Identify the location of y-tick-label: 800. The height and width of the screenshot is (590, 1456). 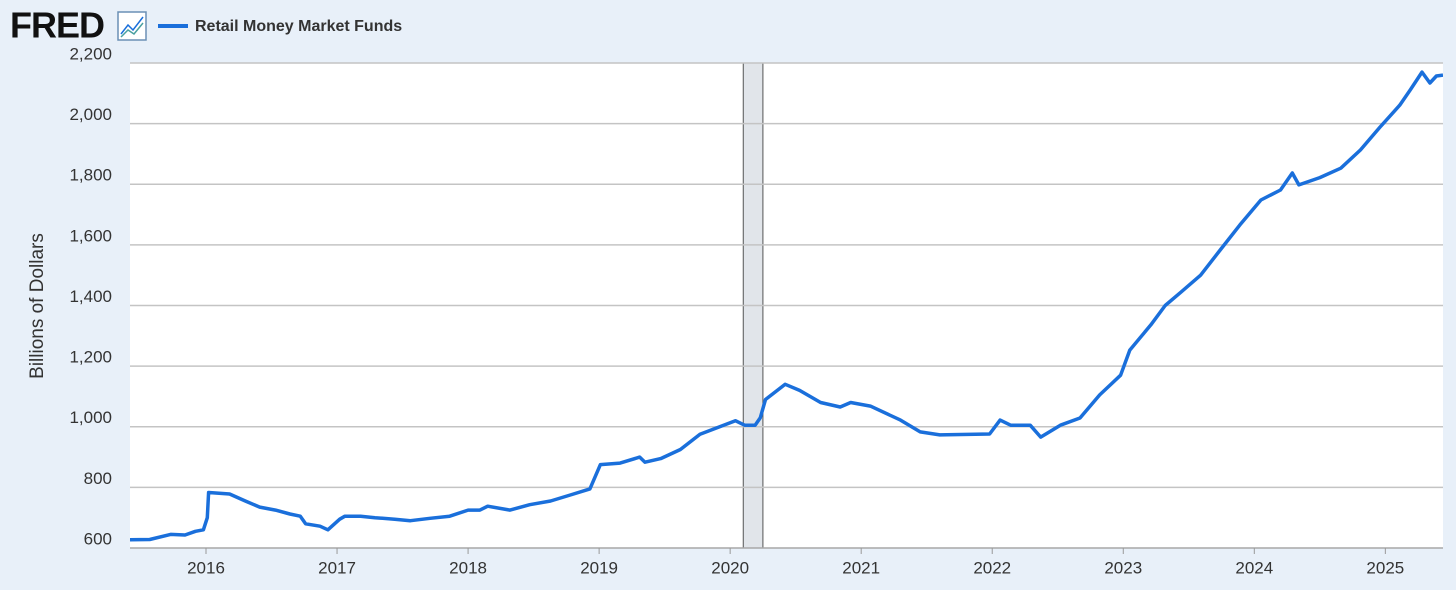
(98, 478).